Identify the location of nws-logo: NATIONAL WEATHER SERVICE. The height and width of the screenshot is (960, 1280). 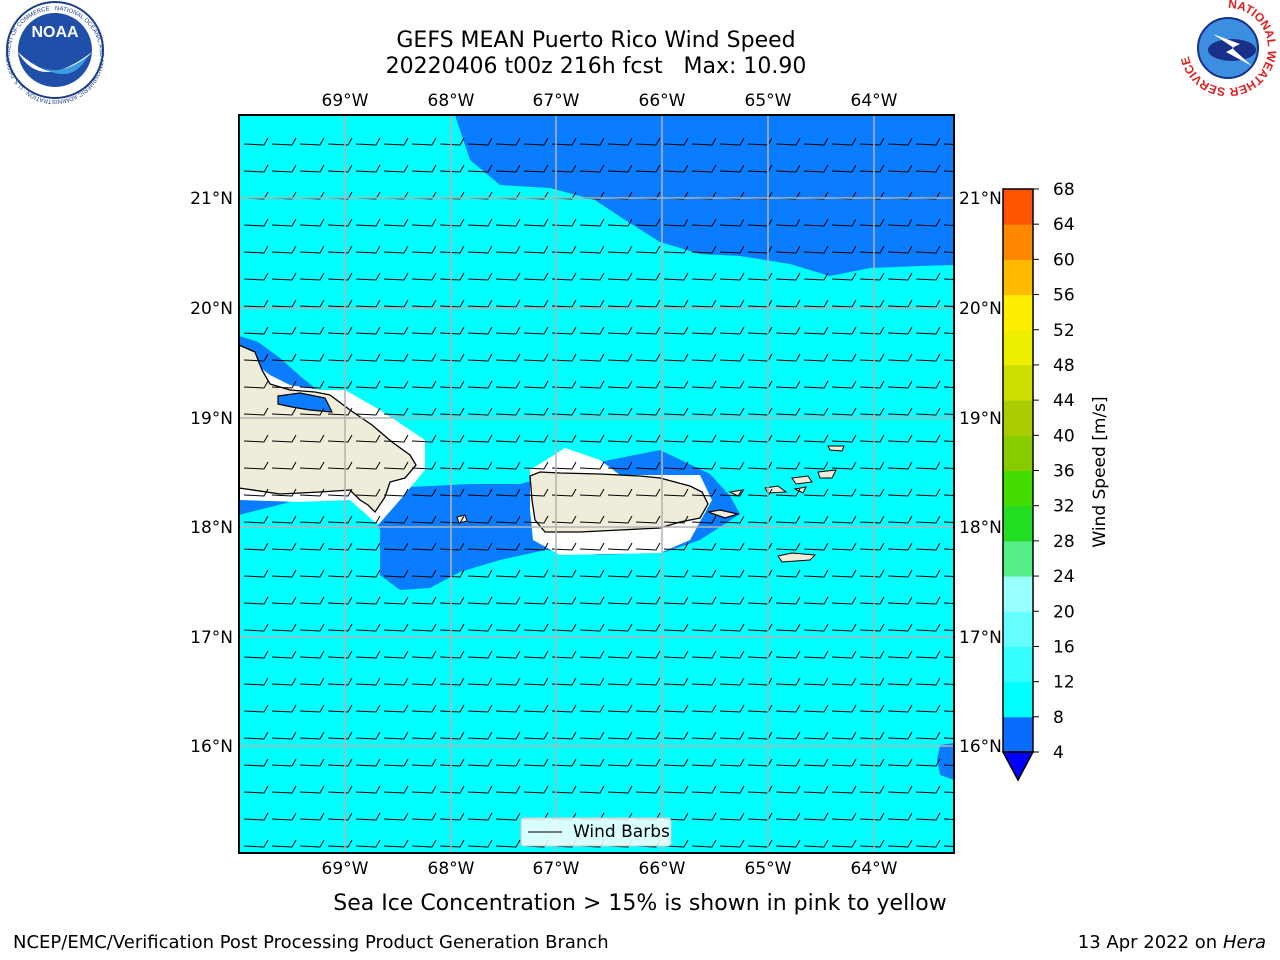
(1228, 49).